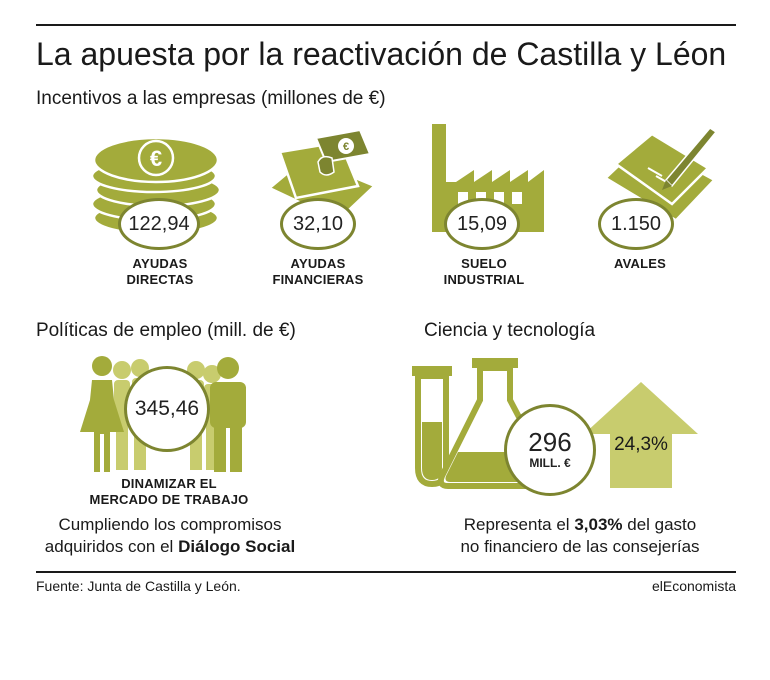  Describe the element at coordinates (160, 279) in the screenshot. I see `category-label-line: DIRECTAS` at that location.